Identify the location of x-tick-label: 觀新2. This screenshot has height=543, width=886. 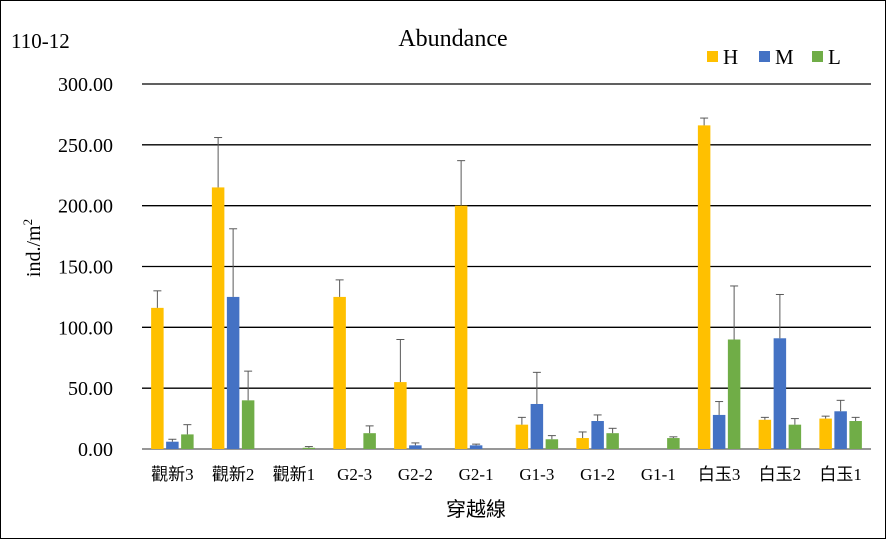
(233, 474).